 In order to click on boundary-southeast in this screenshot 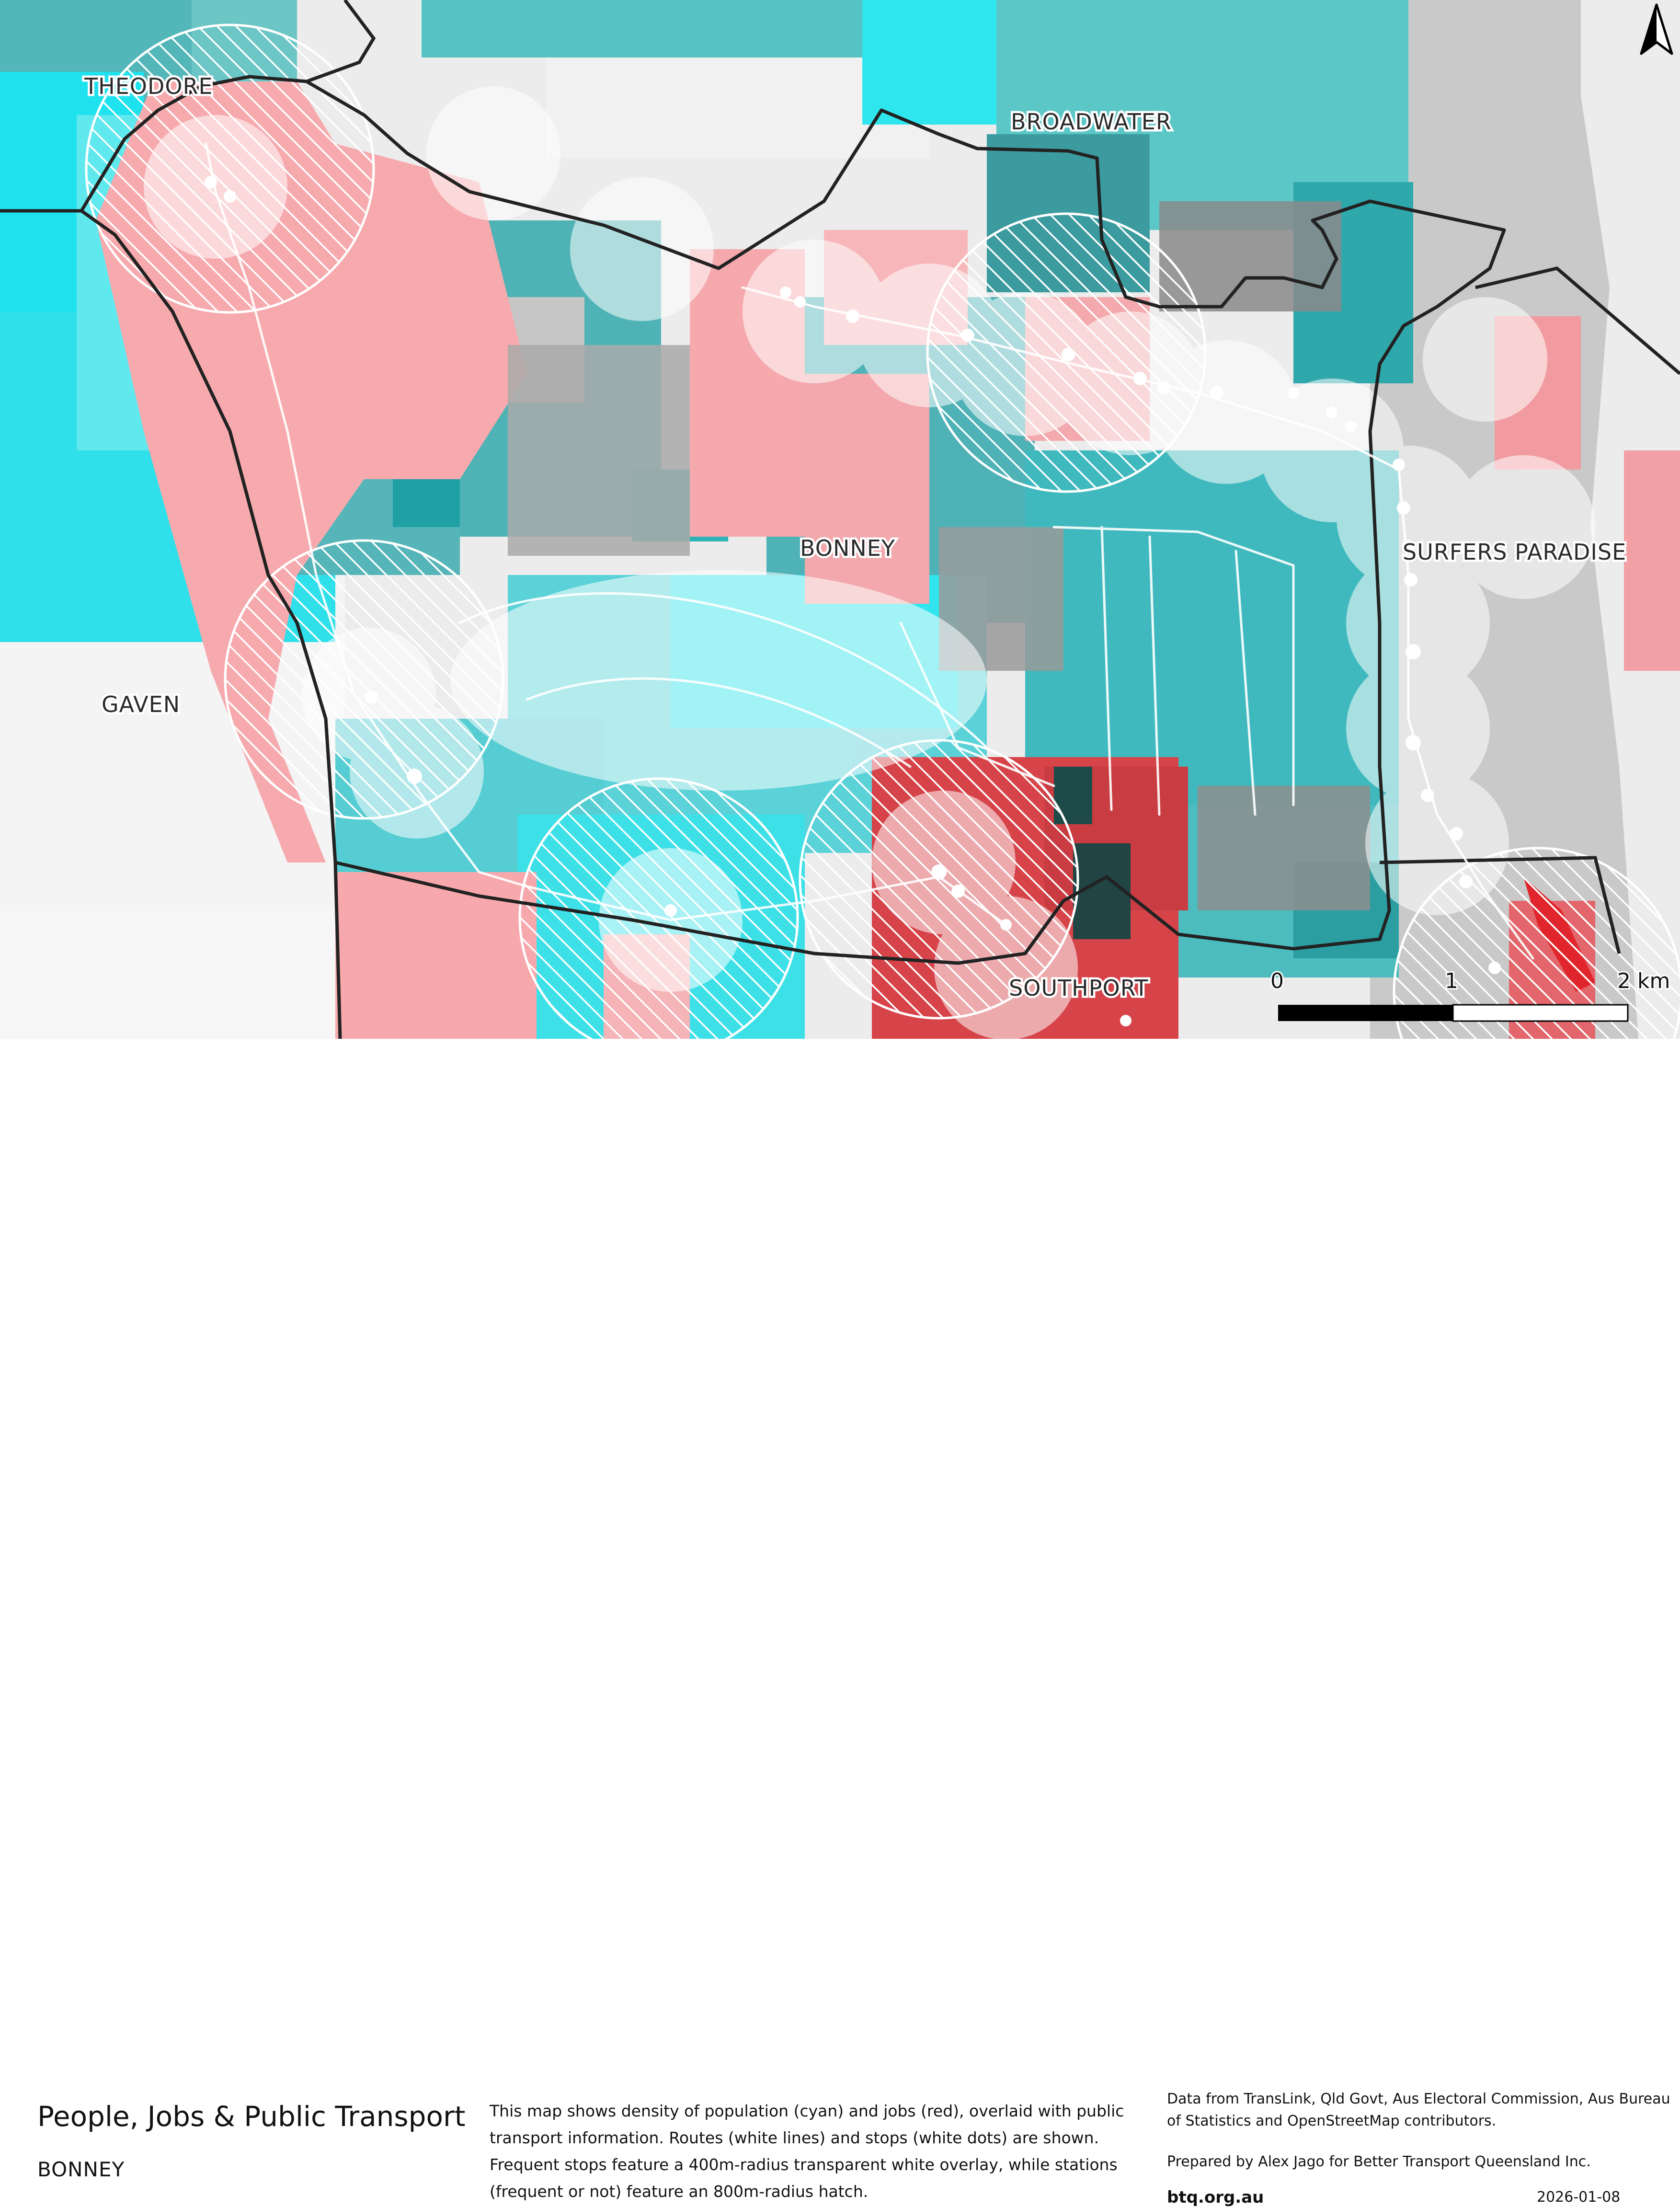, I will do `click(1500, 905)`.